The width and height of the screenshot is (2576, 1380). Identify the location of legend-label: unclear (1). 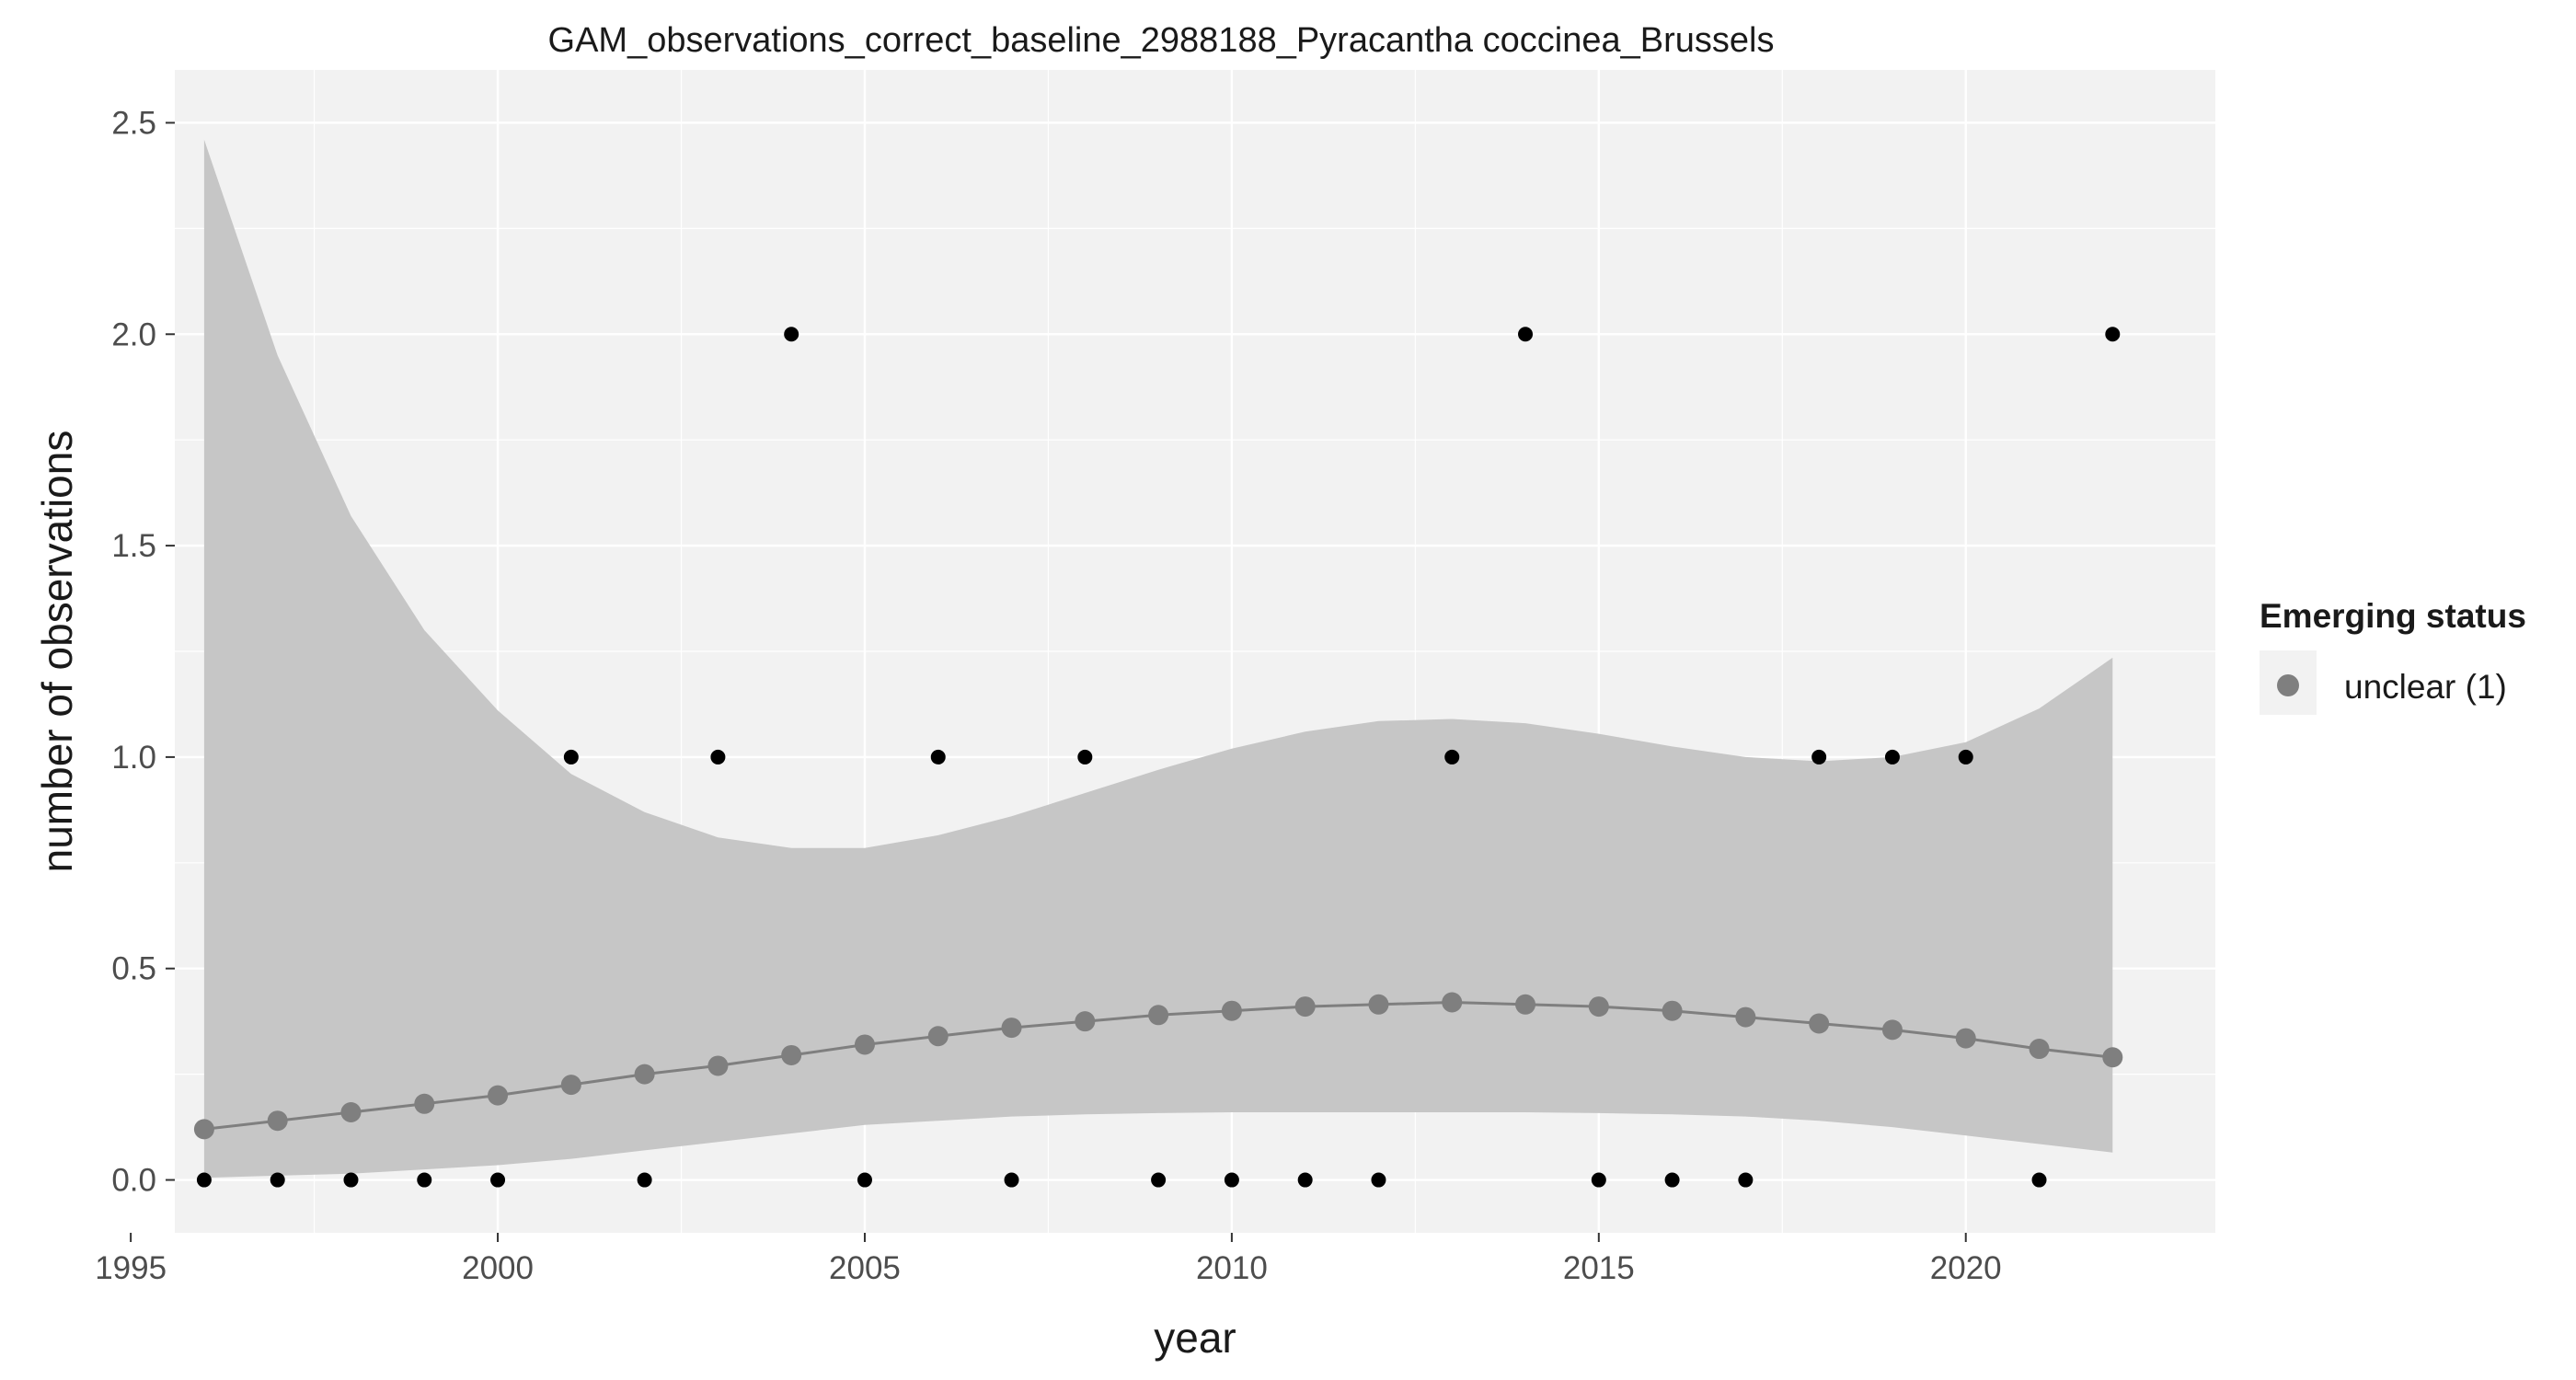
(2425, 687).